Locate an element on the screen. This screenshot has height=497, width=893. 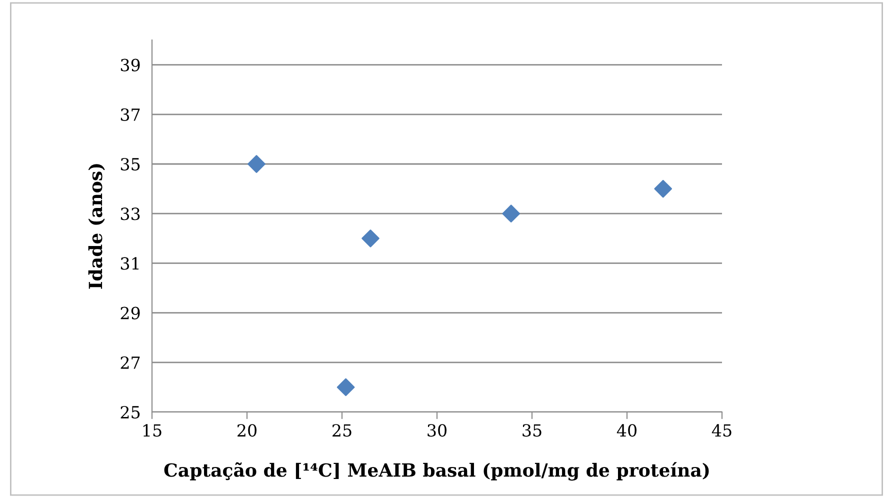
y-axis-title: Idade (anos) is located at coordinates (96, 226).